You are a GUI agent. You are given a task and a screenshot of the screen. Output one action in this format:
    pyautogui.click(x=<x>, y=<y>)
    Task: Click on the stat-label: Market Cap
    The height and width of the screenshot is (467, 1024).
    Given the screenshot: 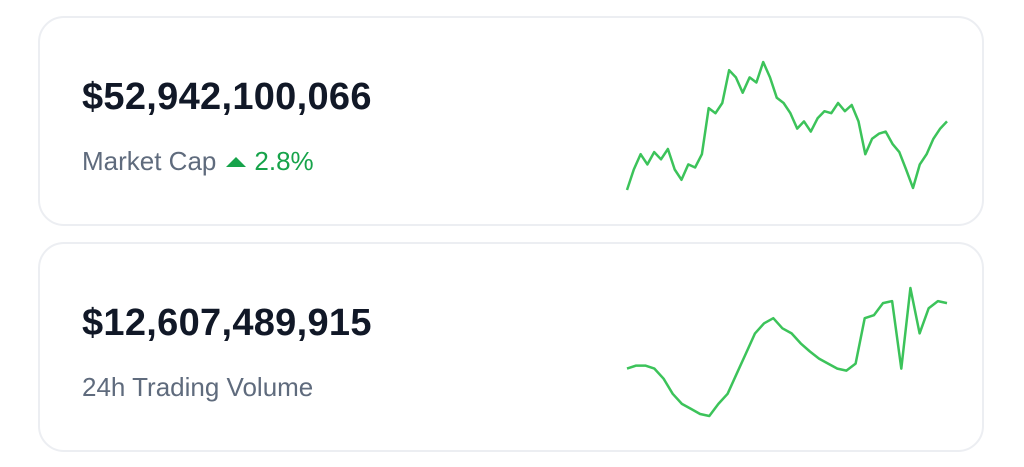 What is the action you would take?
    pyautogui.click(x=149, y=161)
    